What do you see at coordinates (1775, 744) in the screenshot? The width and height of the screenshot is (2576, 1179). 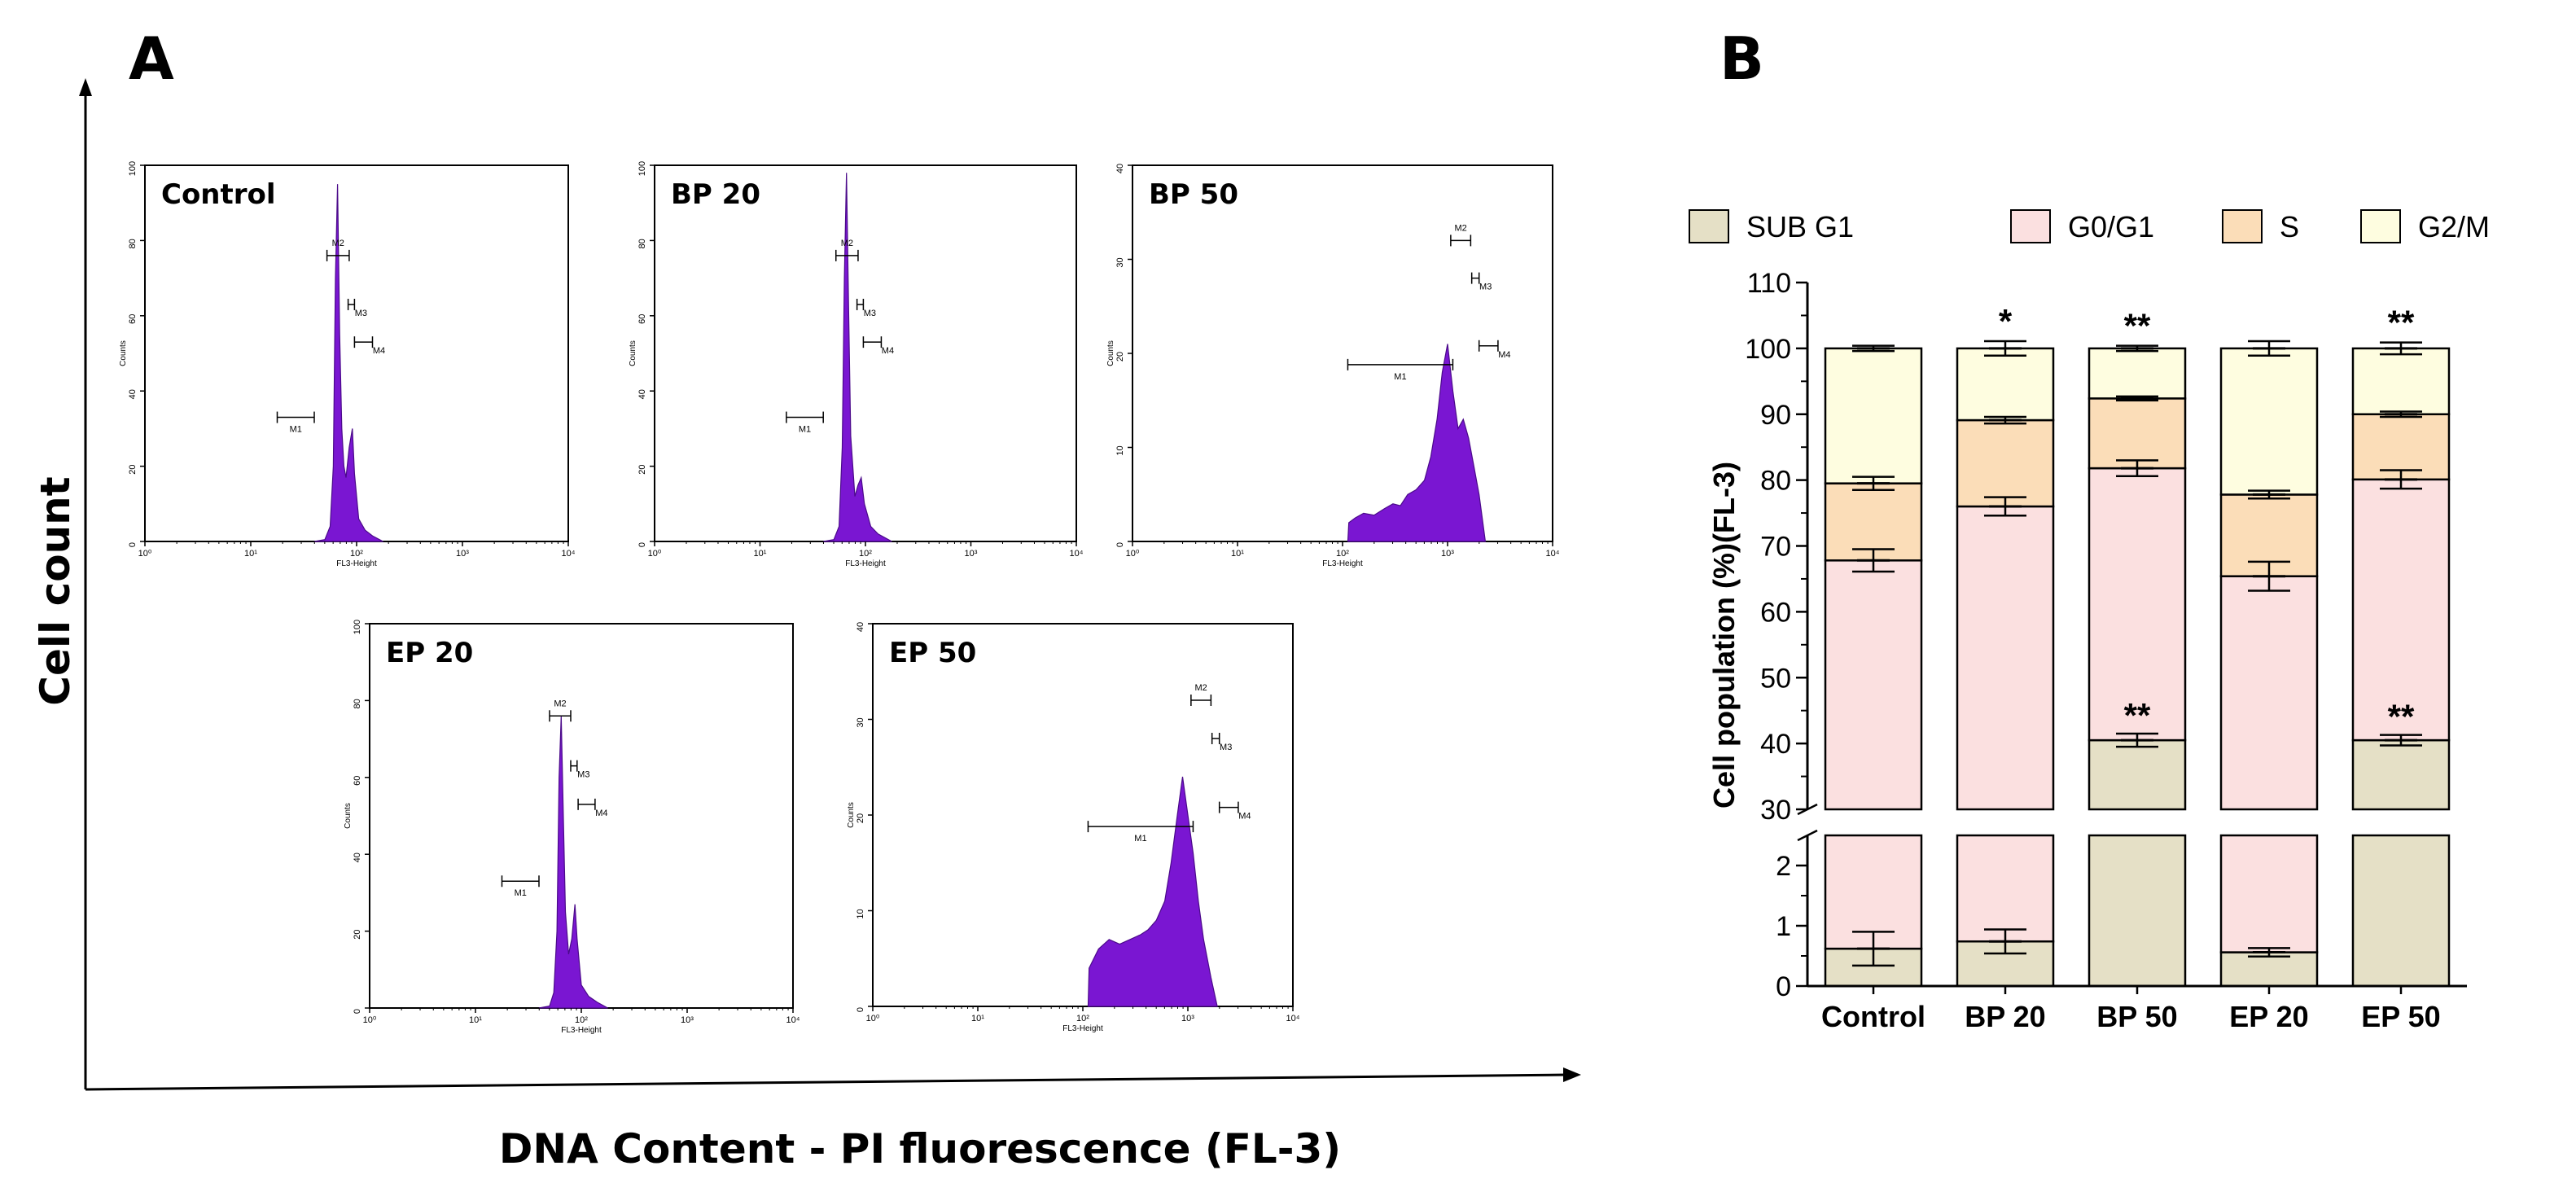 I see `y-axis-tick-label: 40` at bounding box center [1775, 744].